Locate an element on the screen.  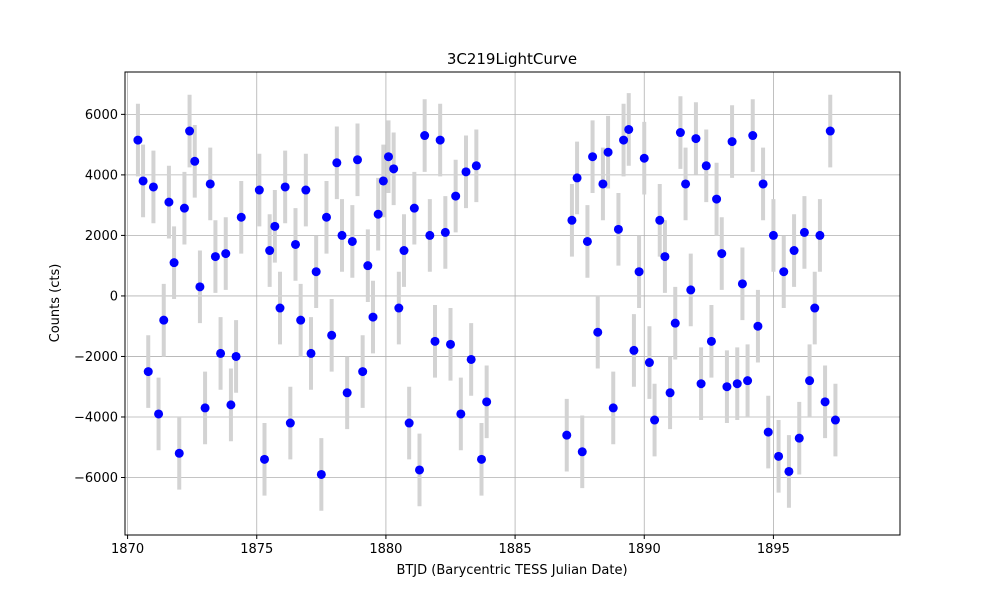
y-tick-label-1: −4000 is located at coordinates (96, 417).